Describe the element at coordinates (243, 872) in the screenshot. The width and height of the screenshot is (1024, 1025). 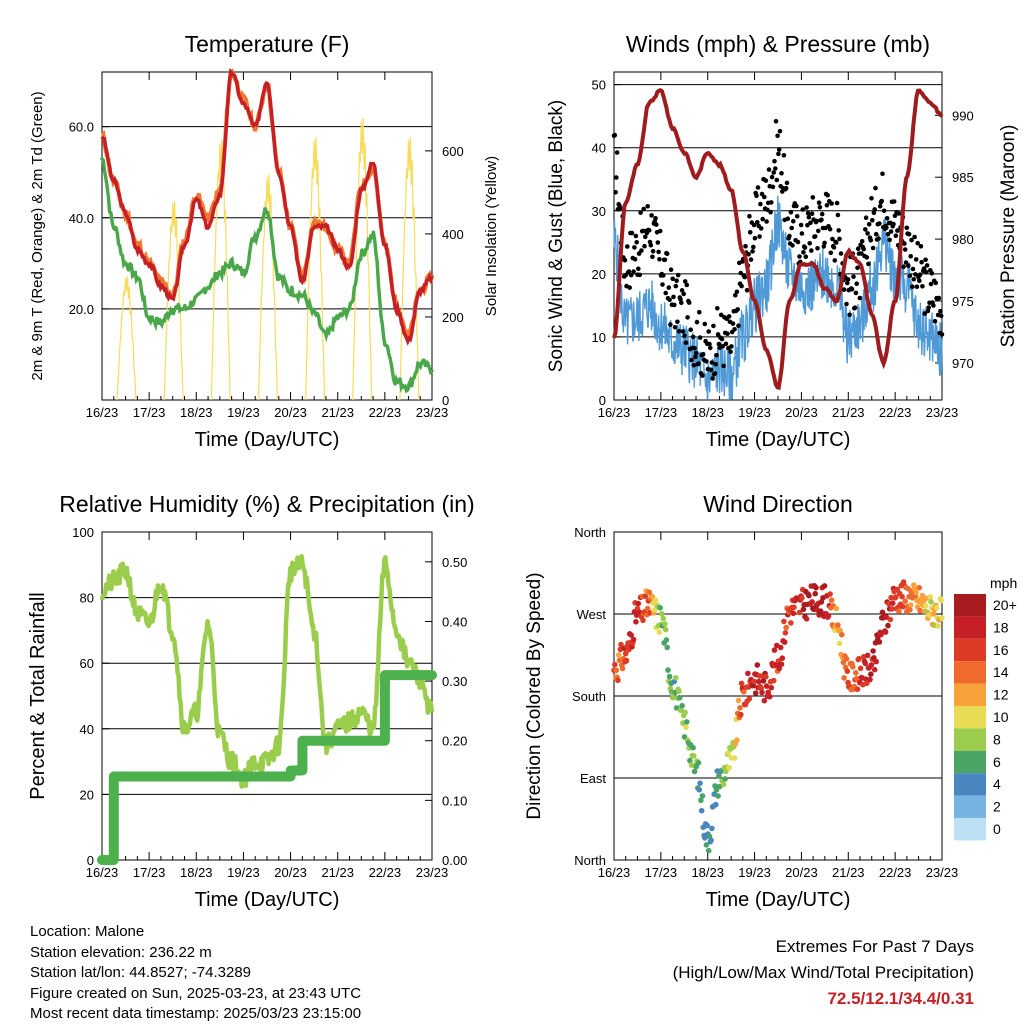
I see `rh-xtick-label: 19/23` at that location.